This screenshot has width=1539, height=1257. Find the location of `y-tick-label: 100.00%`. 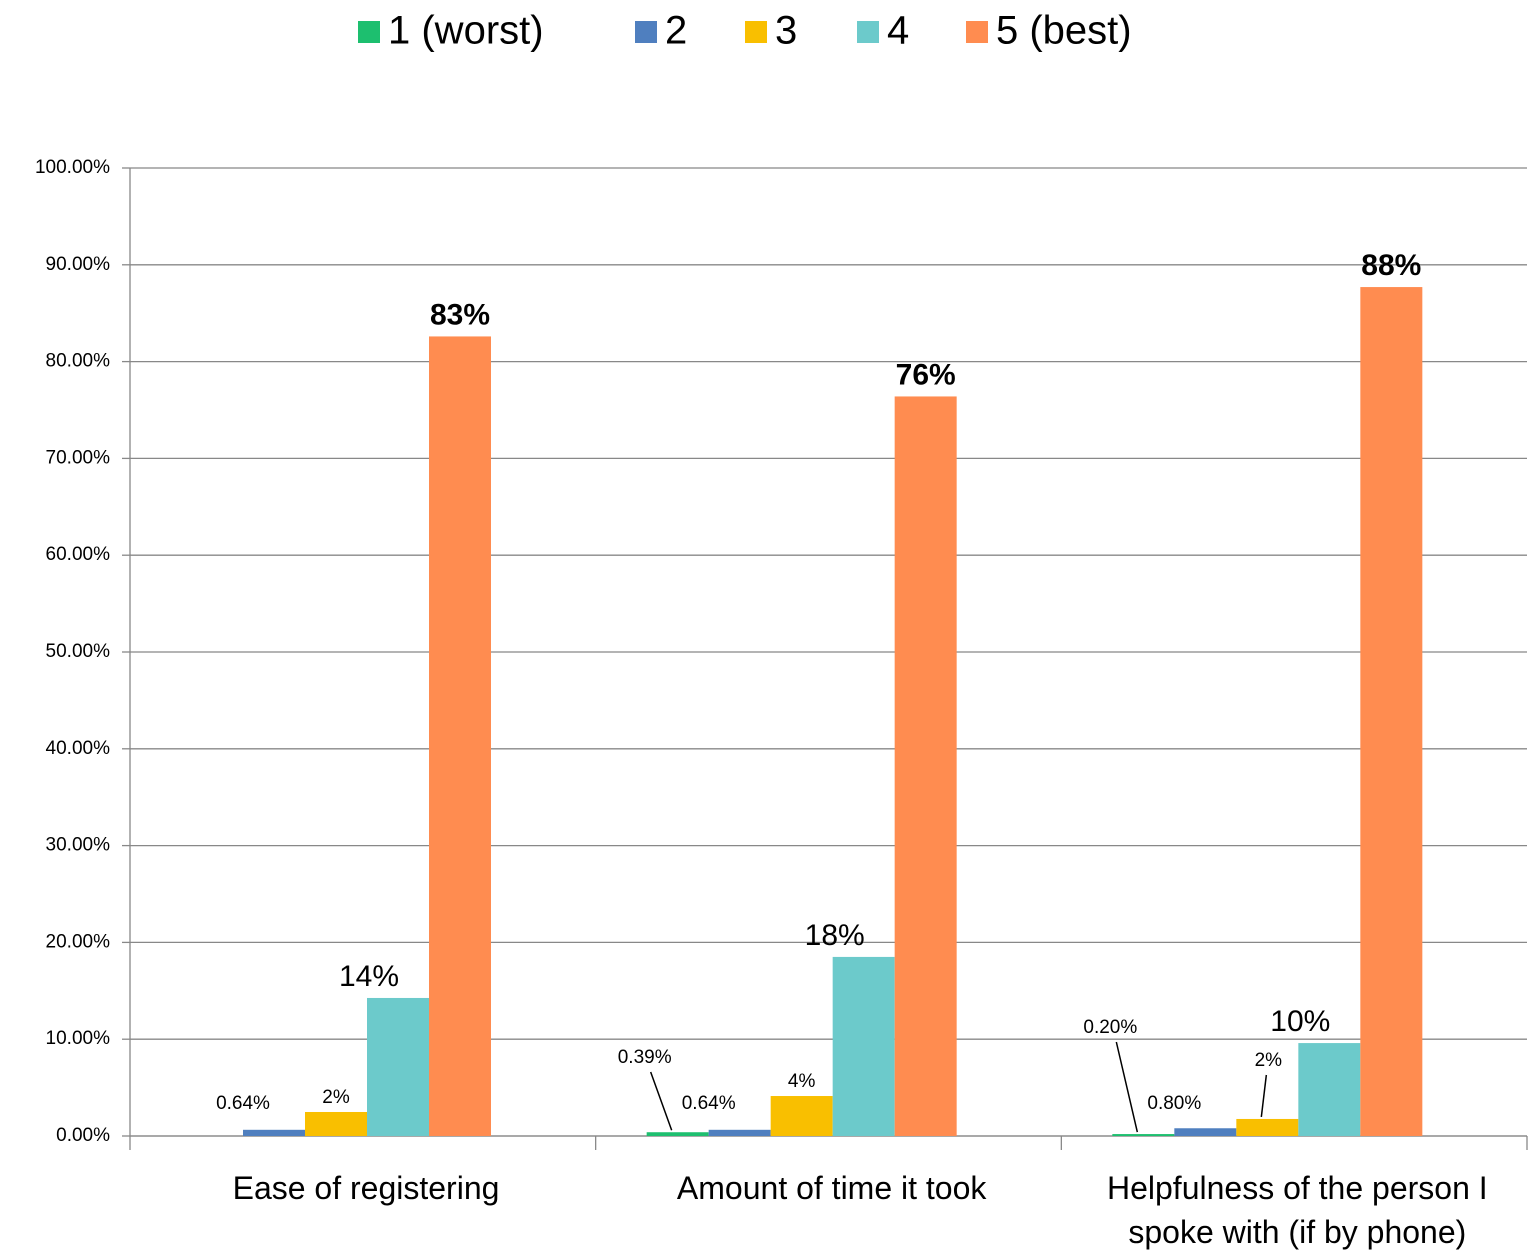

y-tick-label: 100.00% is located at coordinates (72, 167).